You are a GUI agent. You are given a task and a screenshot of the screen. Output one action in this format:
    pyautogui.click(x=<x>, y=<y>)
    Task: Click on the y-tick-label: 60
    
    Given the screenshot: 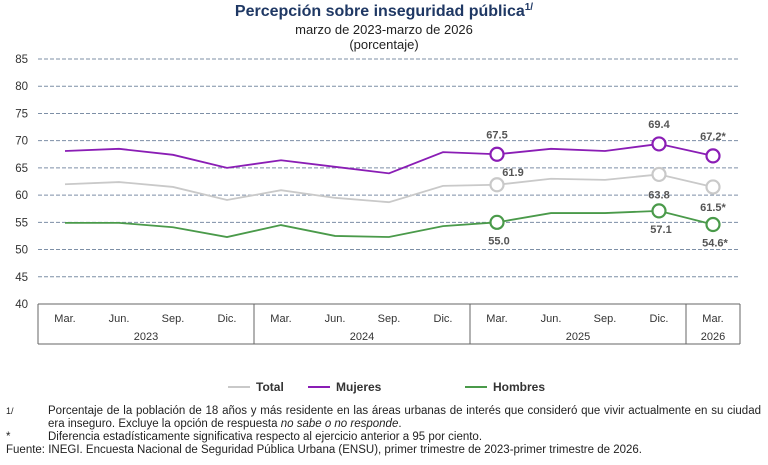 What is the action you would take?
    pyautogui.click(x=21, y=196)
    